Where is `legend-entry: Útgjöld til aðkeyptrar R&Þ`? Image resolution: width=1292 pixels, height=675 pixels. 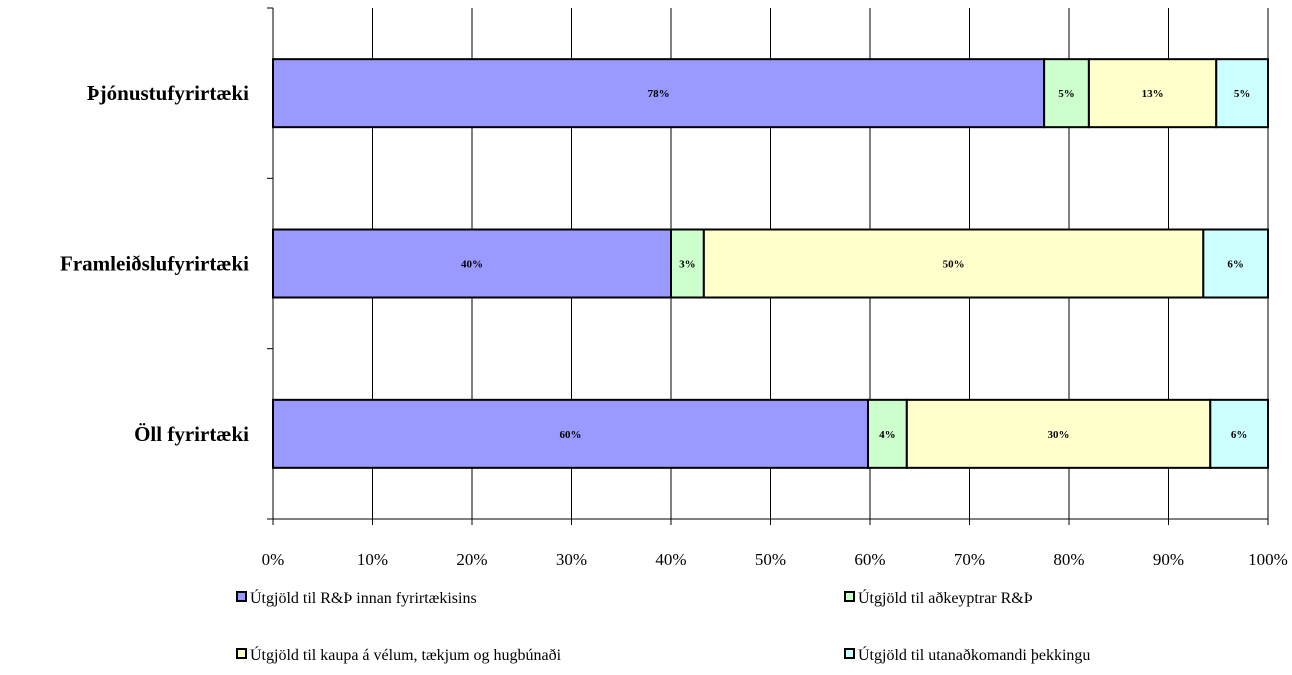
legend-entry: Útgjöld til aðkeyptrar R&Þ is located at coordinates (945, 597).